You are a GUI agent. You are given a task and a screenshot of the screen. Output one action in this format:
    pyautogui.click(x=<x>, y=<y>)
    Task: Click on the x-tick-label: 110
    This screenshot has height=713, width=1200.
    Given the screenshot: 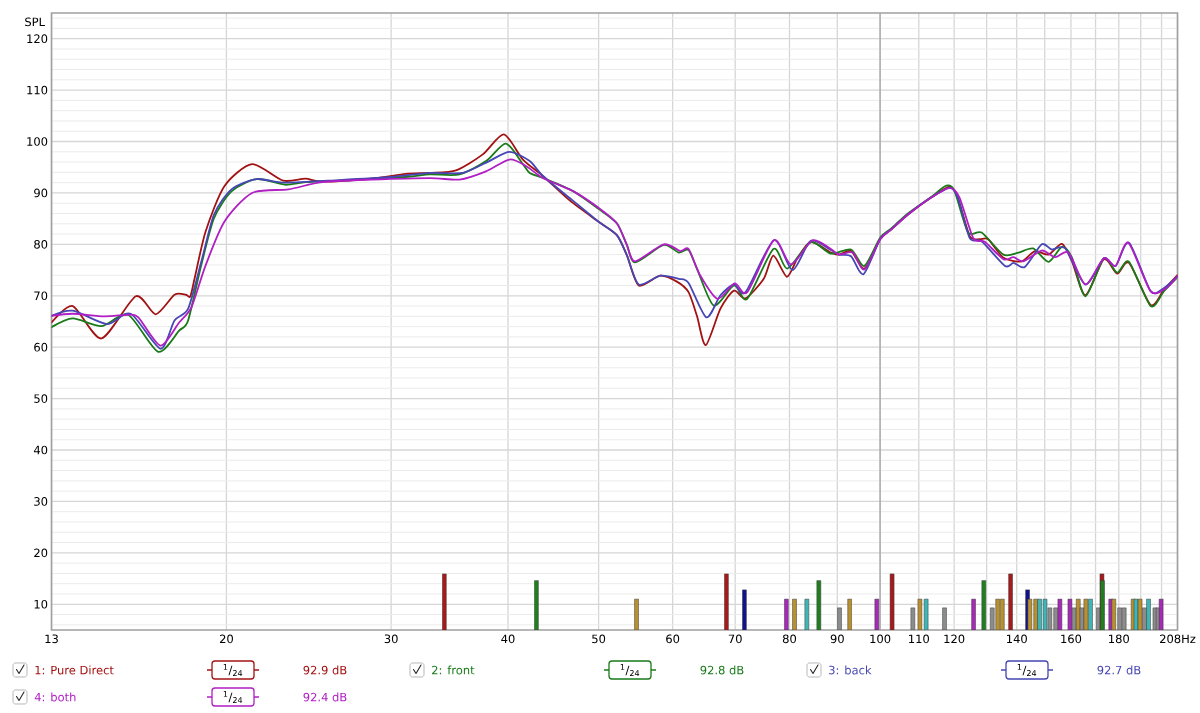 What is the action you would take?
    pyautogui.click(x=919, y=639)
    